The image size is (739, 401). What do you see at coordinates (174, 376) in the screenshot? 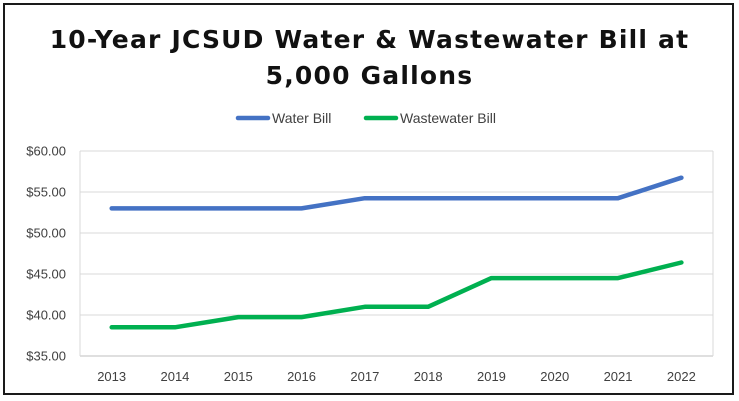
I see `x-tick-label: 2014` at bounding box center [174, 376].